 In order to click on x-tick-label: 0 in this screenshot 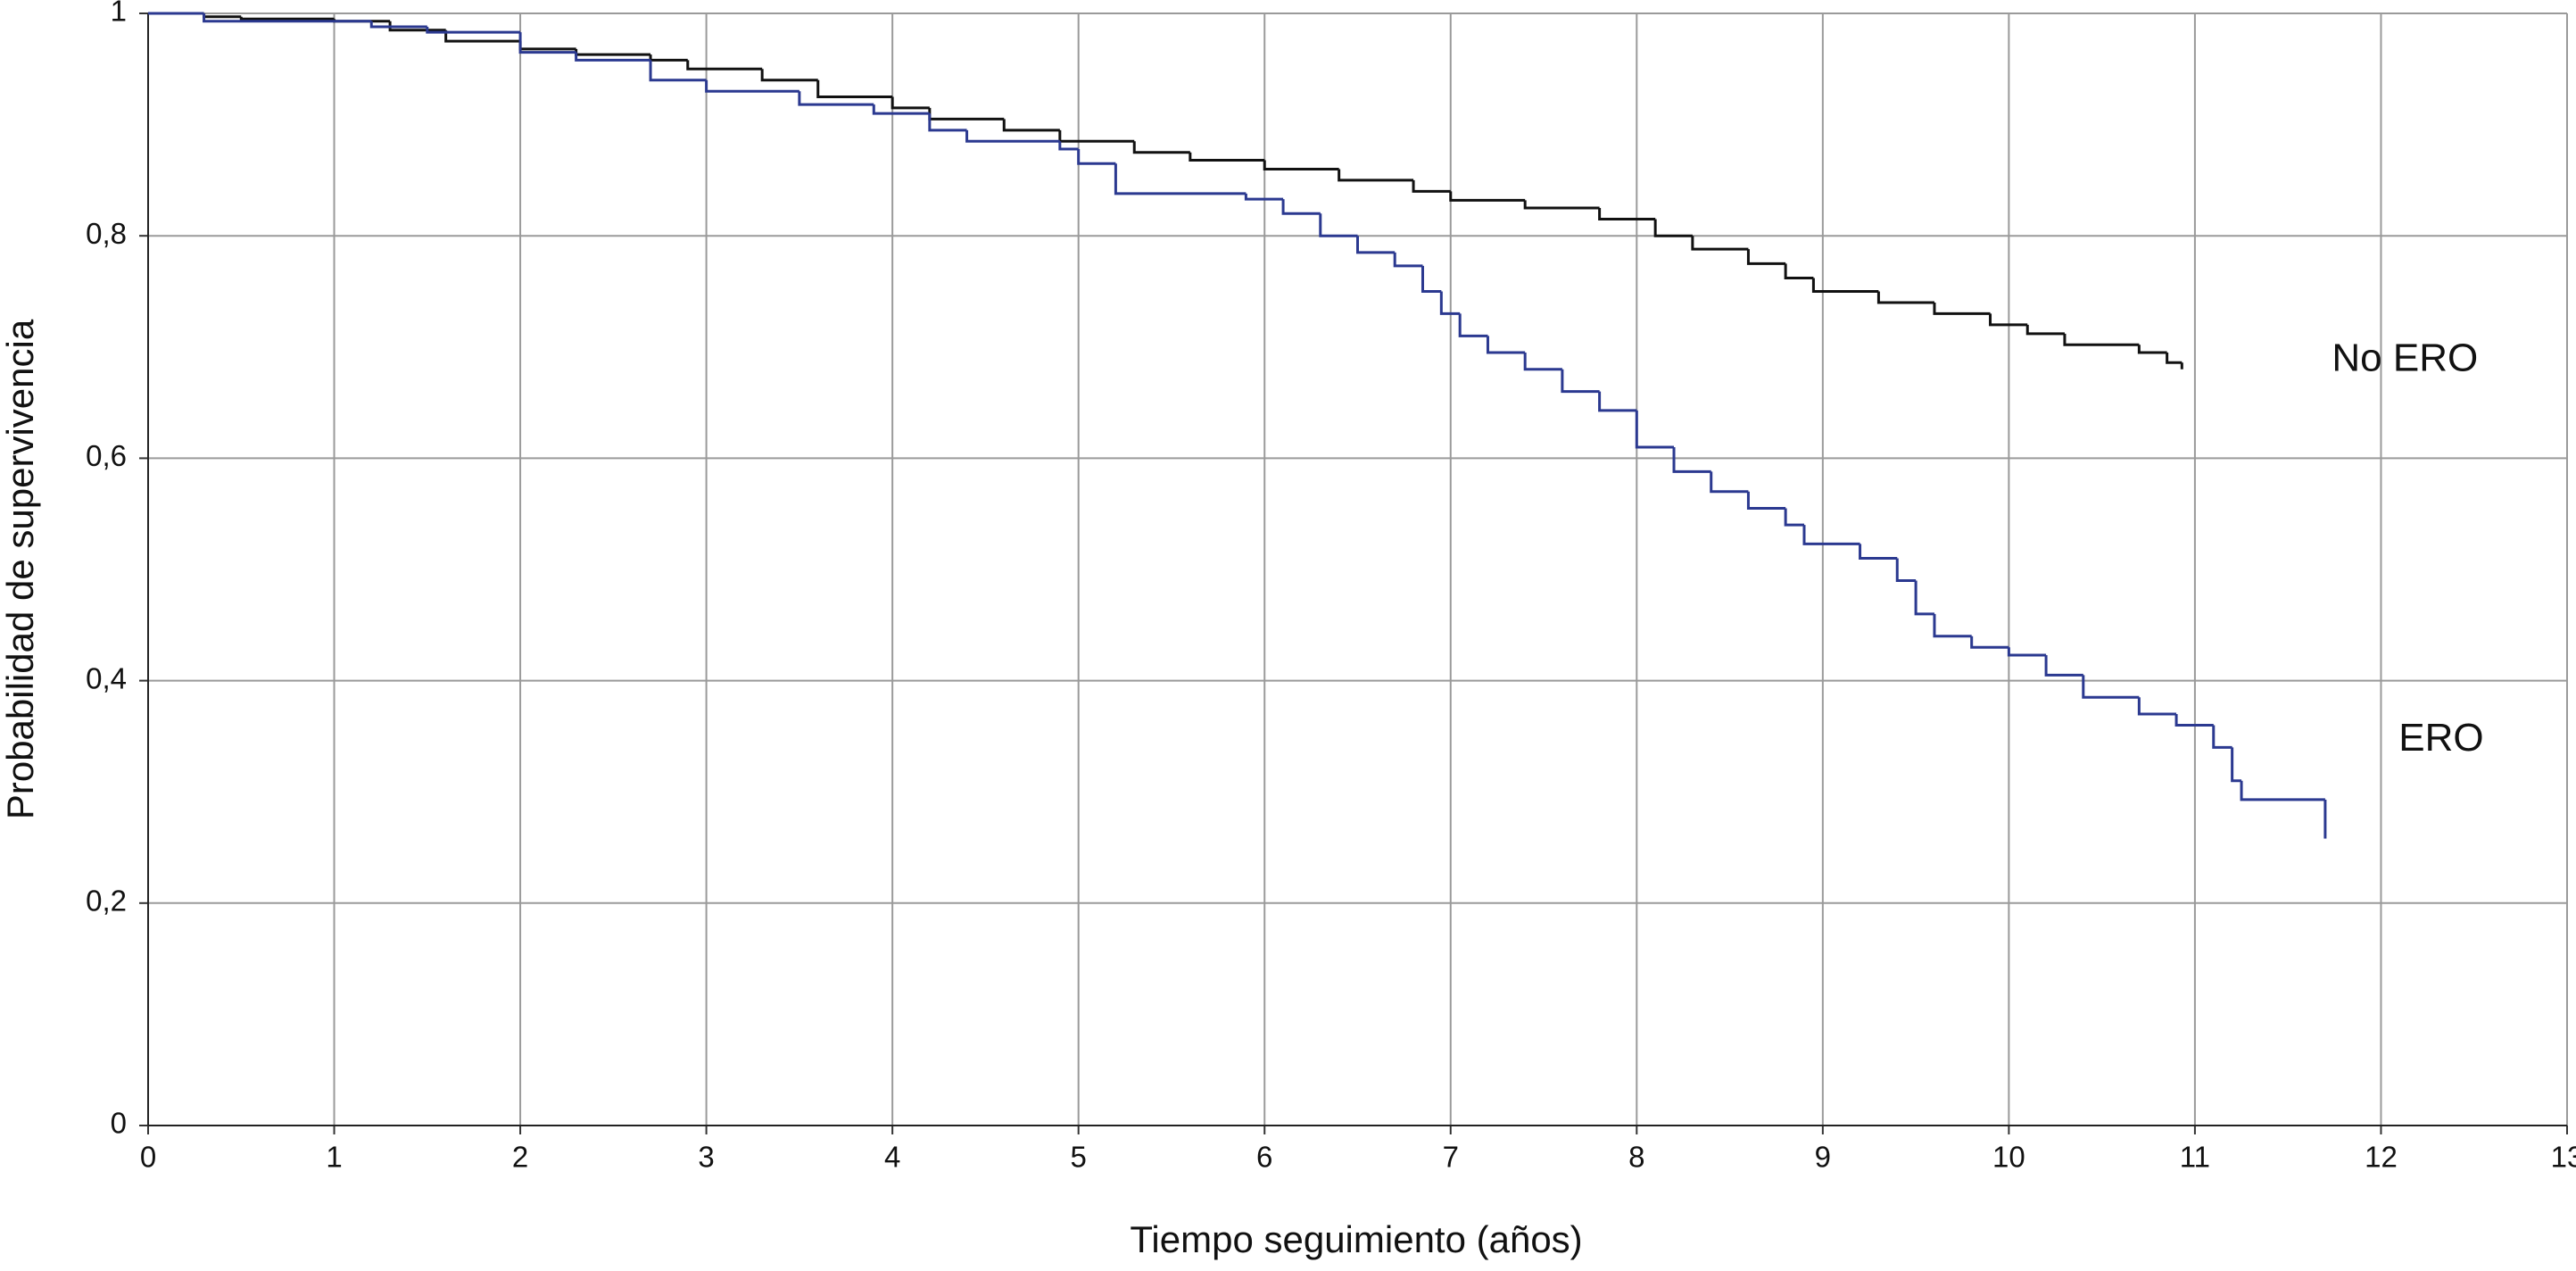, I will do `click(148, 1157)`.